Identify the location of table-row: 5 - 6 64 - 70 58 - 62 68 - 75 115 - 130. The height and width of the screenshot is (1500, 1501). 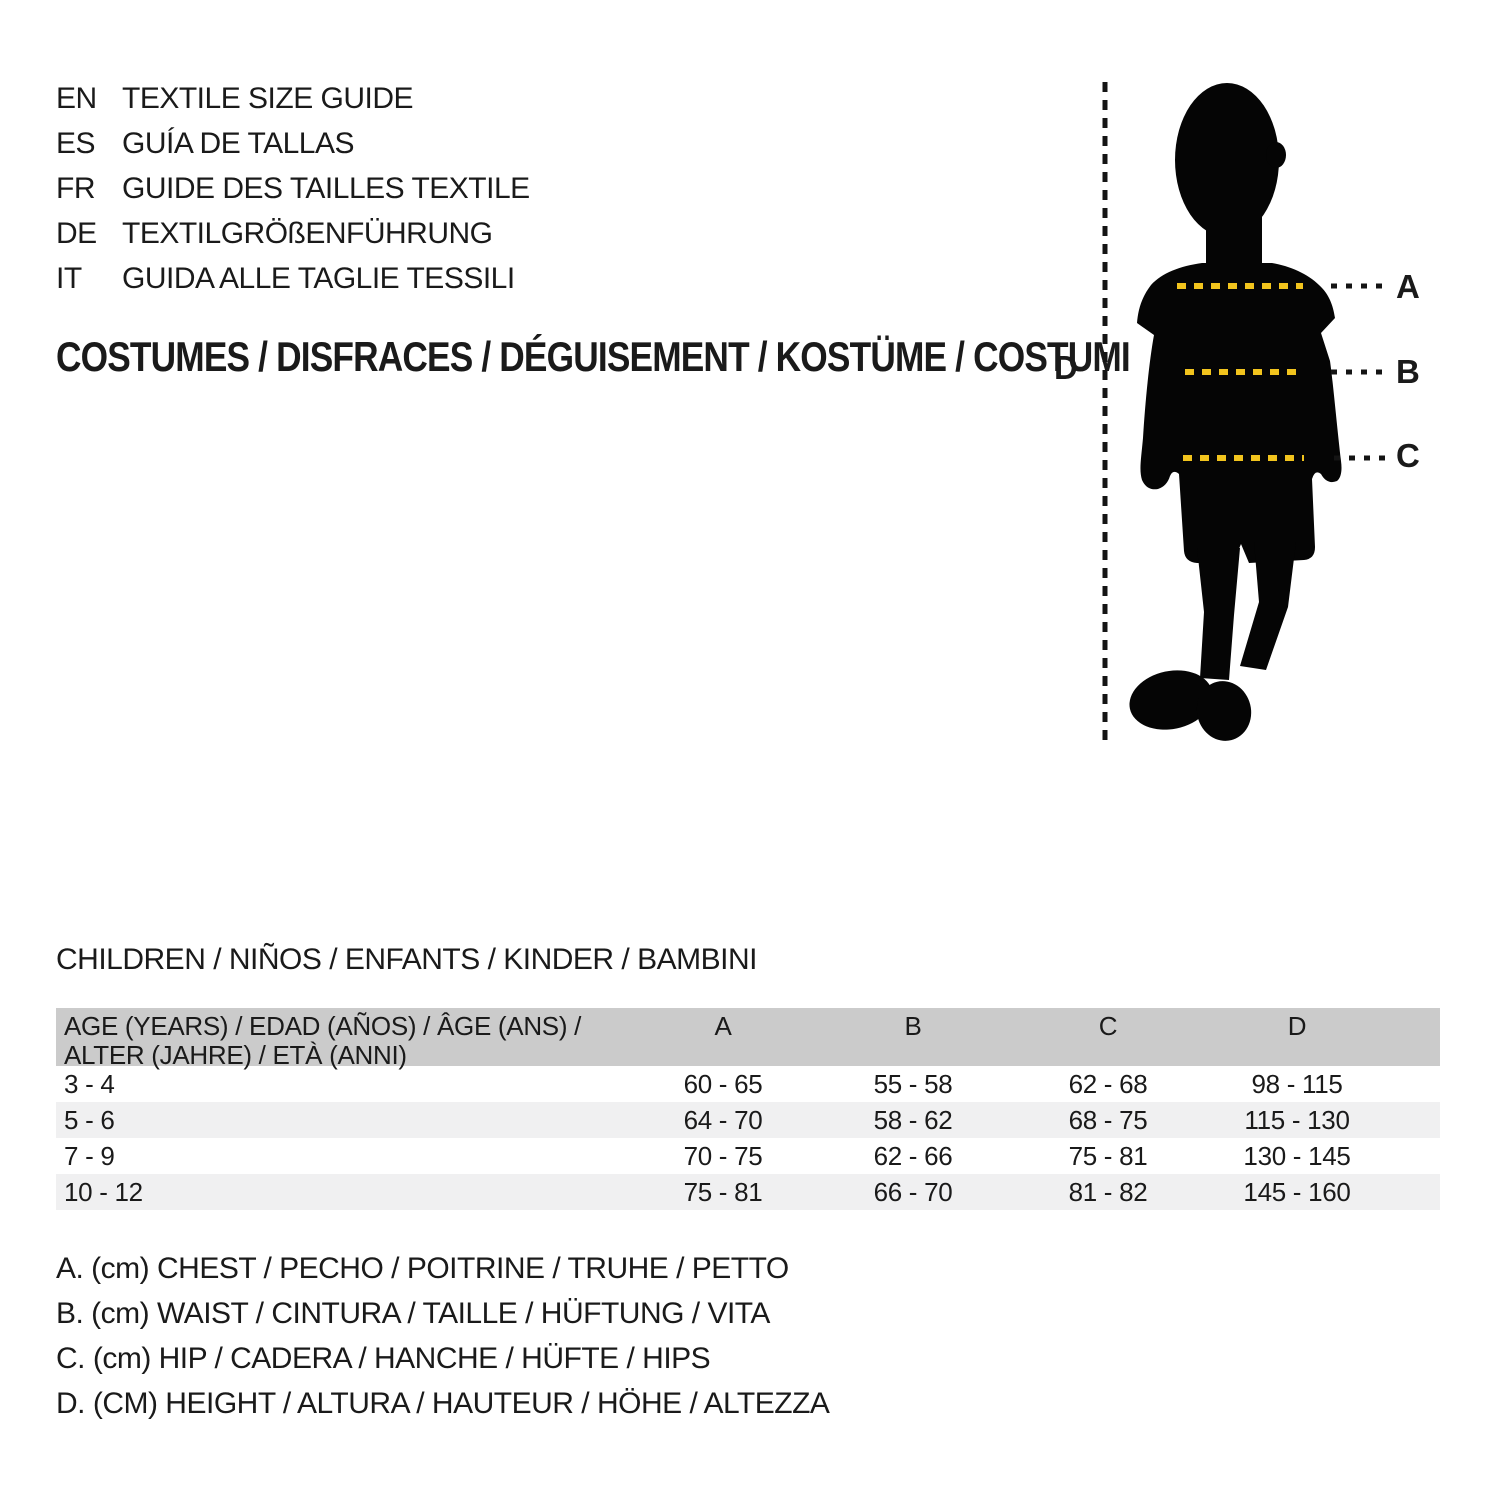
(748, 1120).